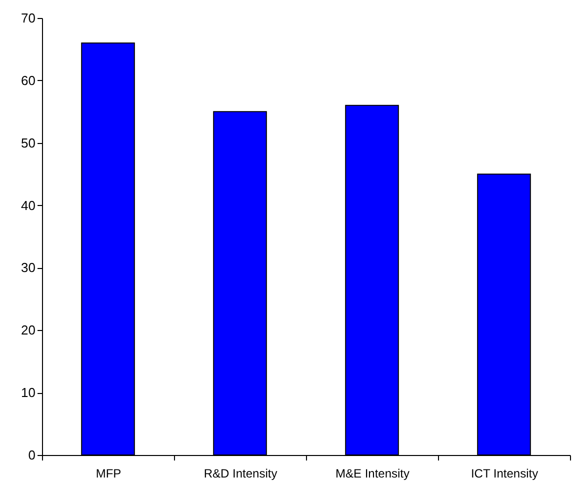 The image size is (574, 483). What do you see at coordinates (241, 473) in the screenshot?
I see `x-tick-label: R&D Intensity` at bounding box center [241, 473].